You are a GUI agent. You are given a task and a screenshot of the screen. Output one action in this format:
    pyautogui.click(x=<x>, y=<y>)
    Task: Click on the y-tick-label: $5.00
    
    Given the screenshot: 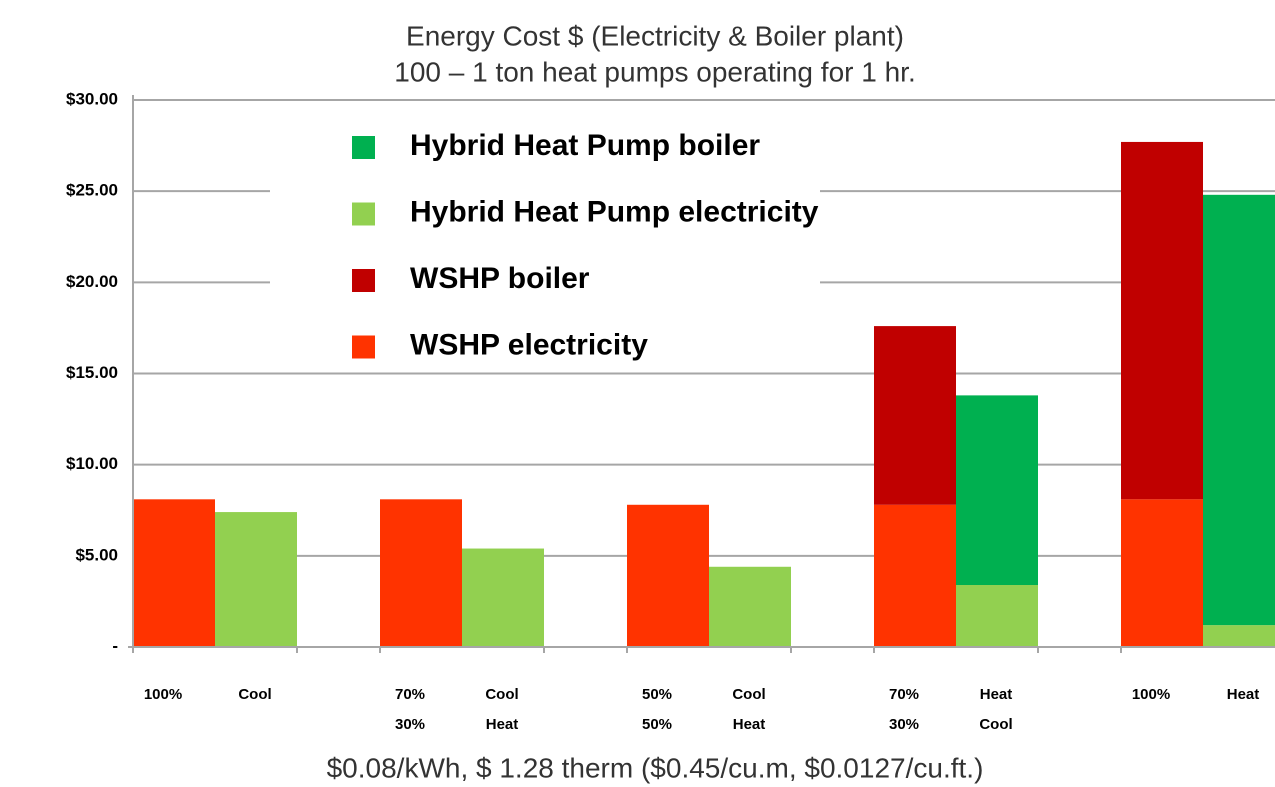 What is the action you would take?
    pyautogui.click(x=96, y=554)
    